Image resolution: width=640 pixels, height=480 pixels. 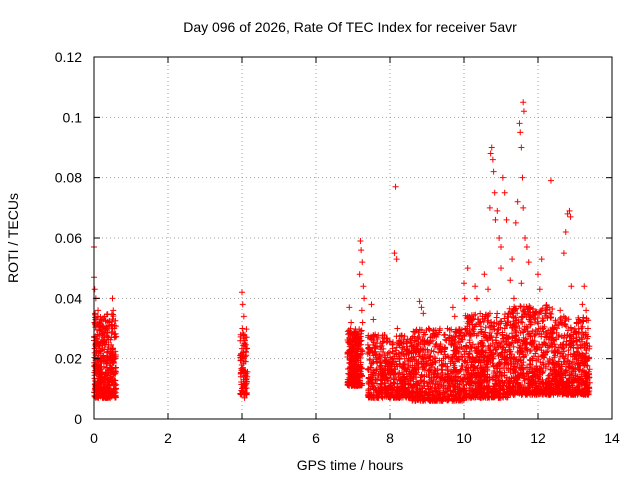 What do you see at coordinates (464, 438) in the screenshot?
I see `x-tick-label: 10` at bounding box center [464, 438].